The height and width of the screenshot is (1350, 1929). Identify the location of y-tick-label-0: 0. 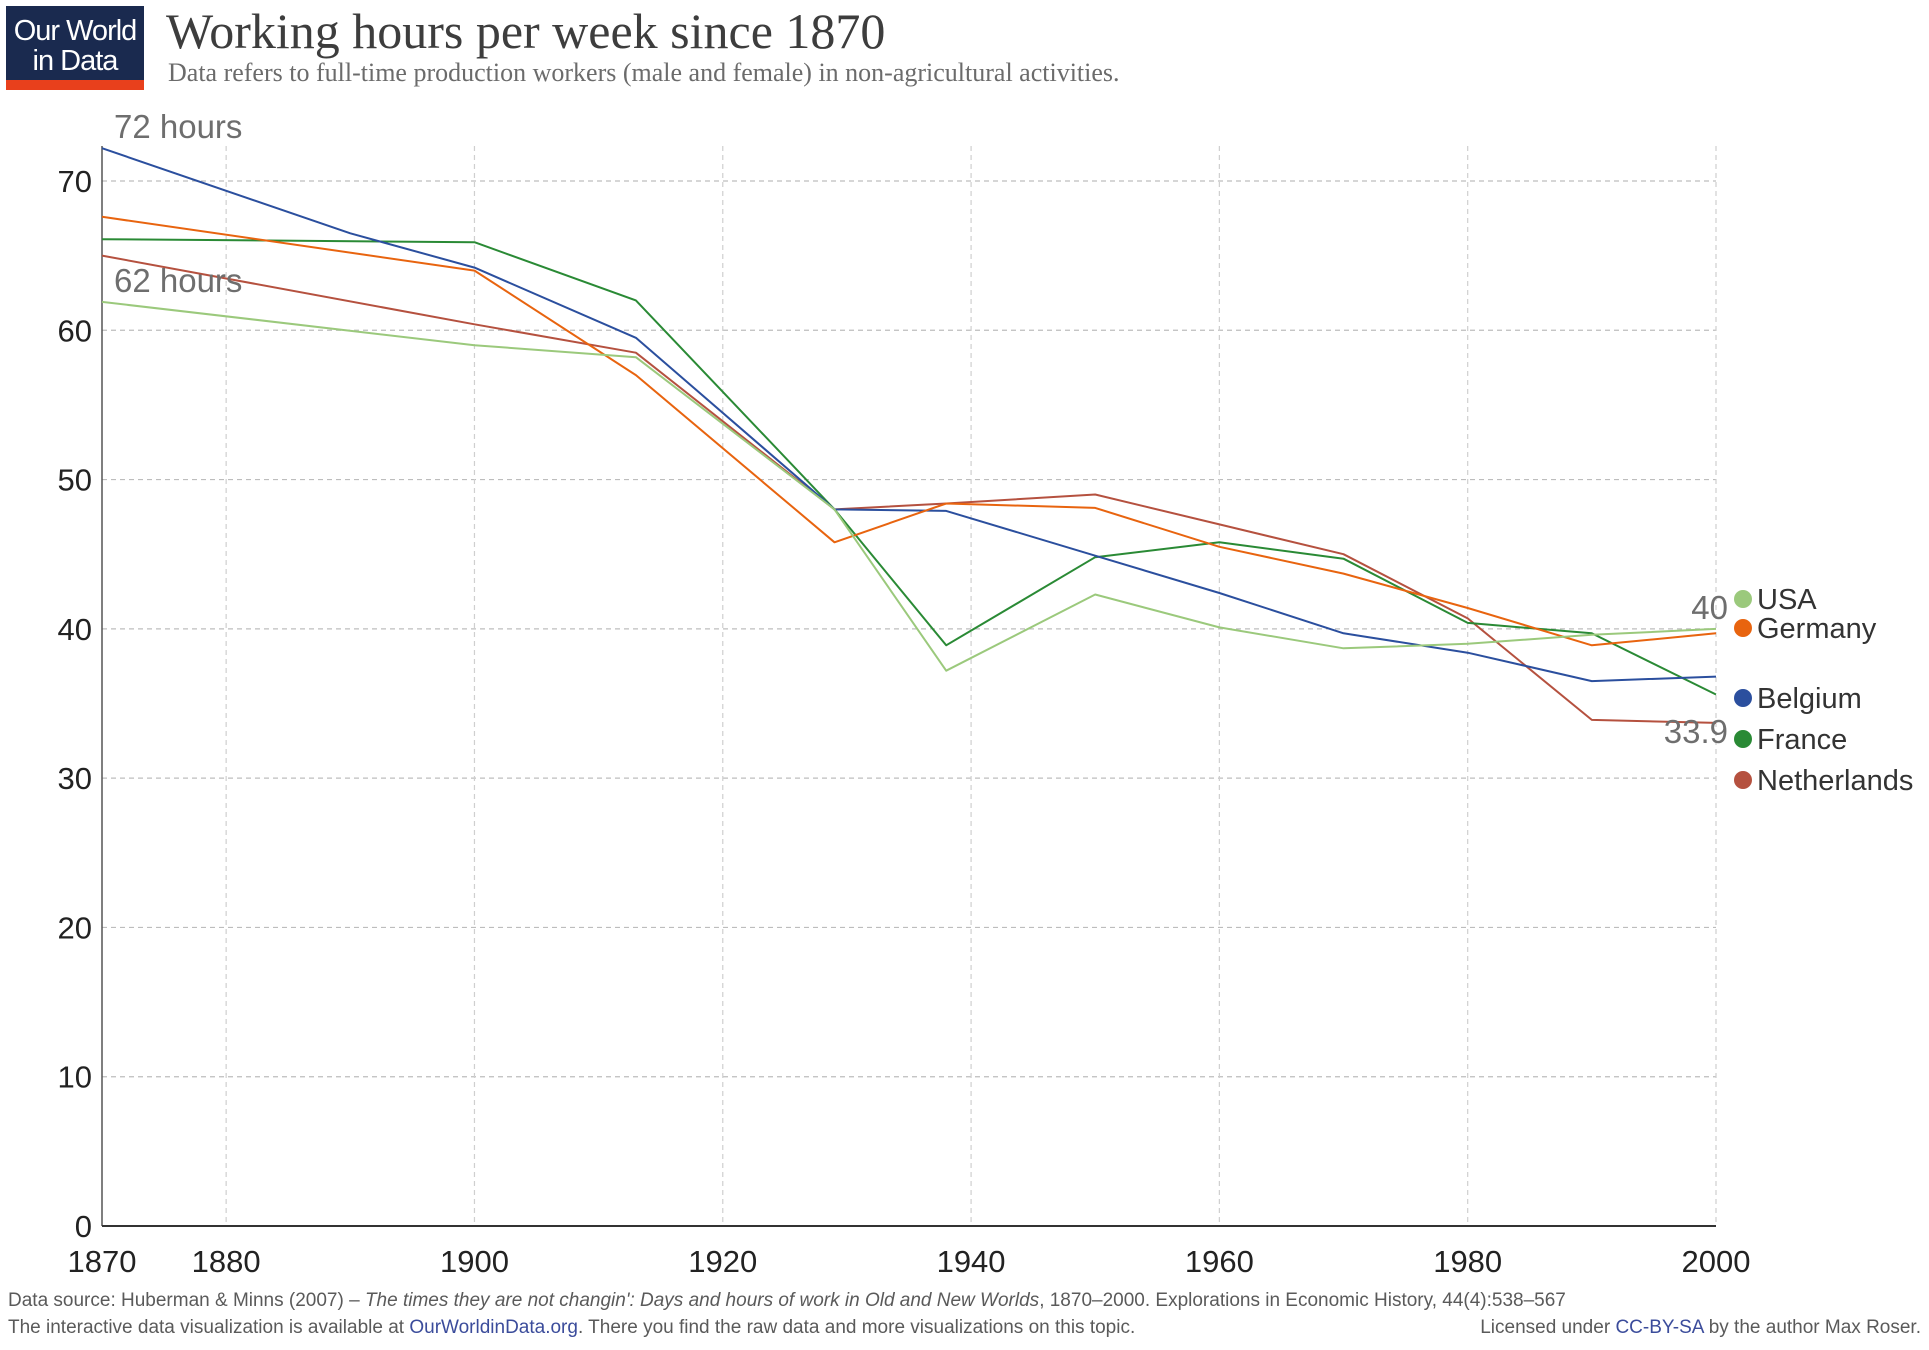
(83, 1226).